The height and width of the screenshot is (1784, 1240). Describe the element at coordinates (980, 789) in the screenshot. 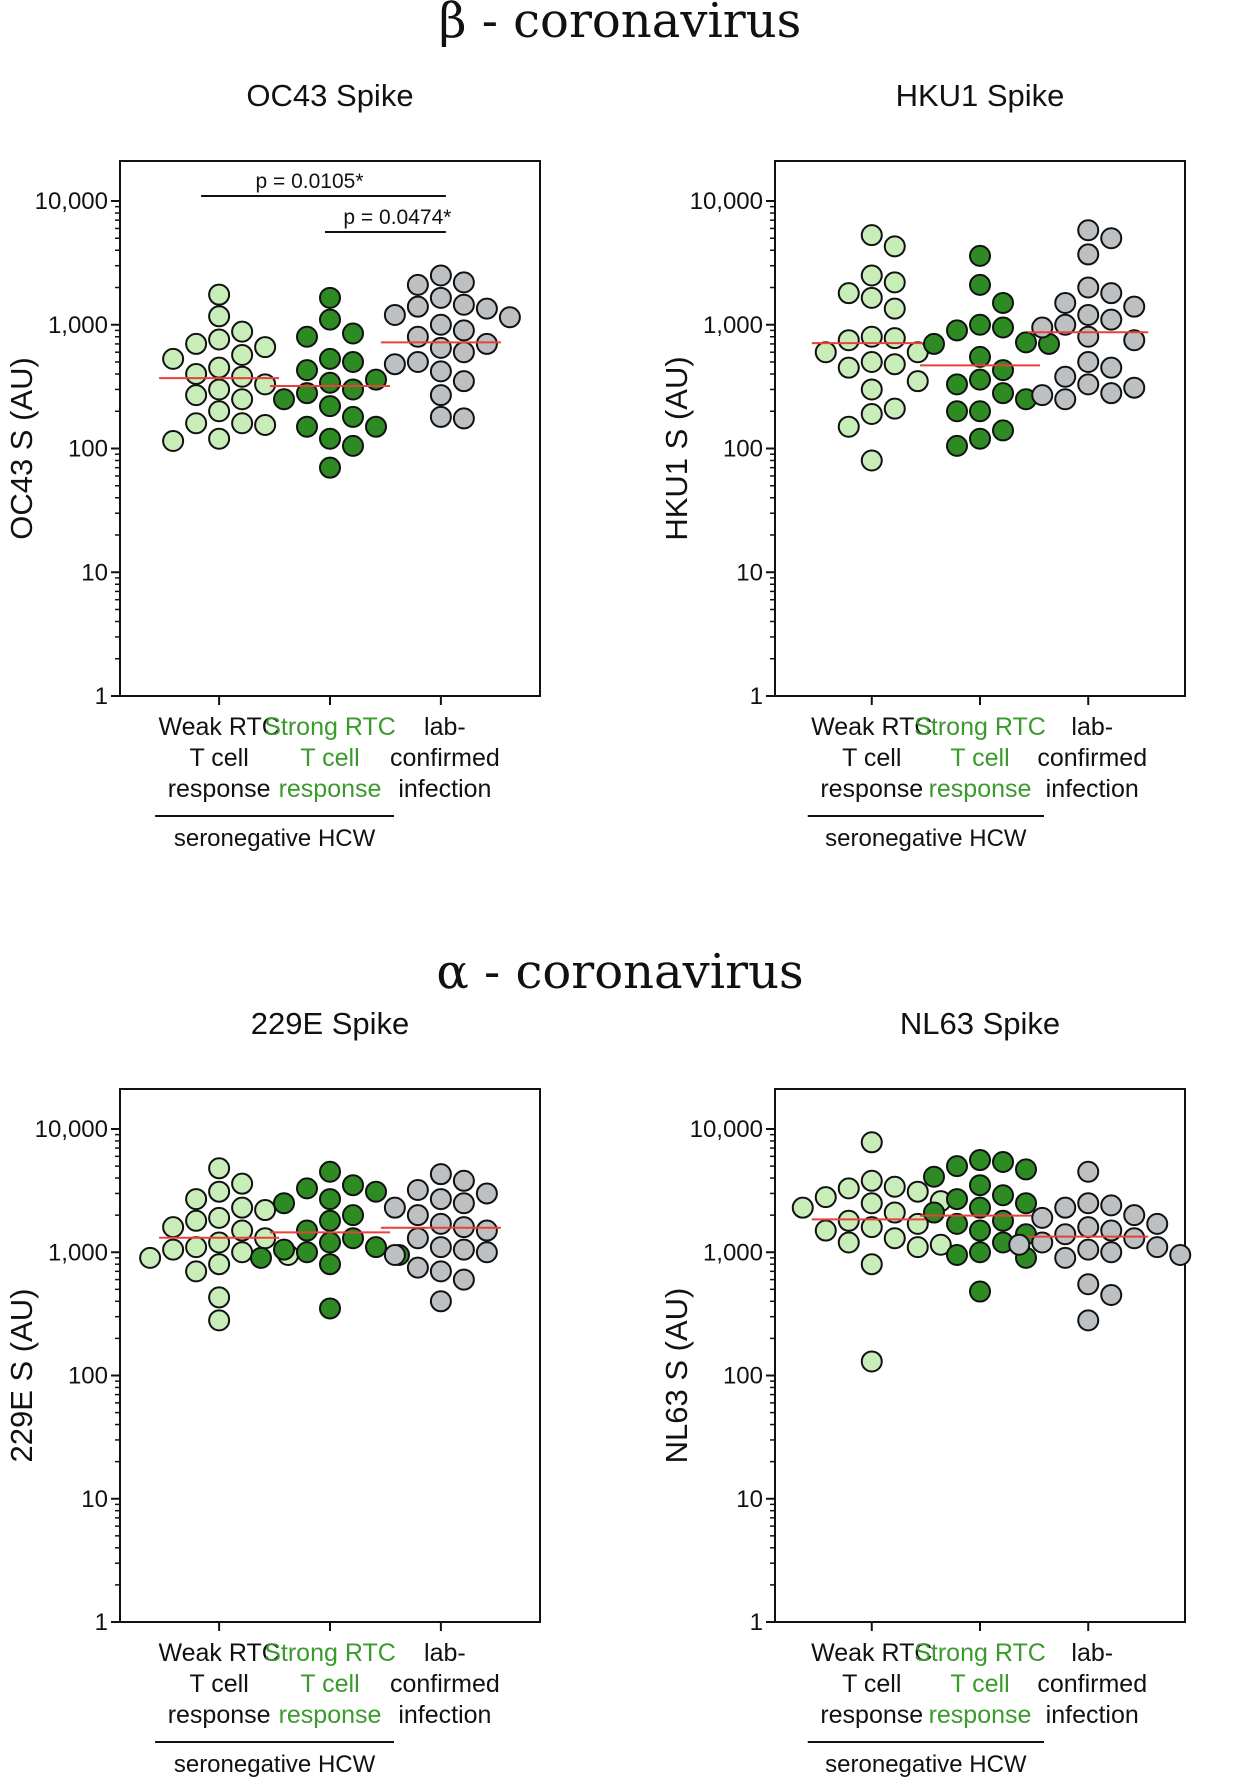

I see `x-category-label: response` at that location.